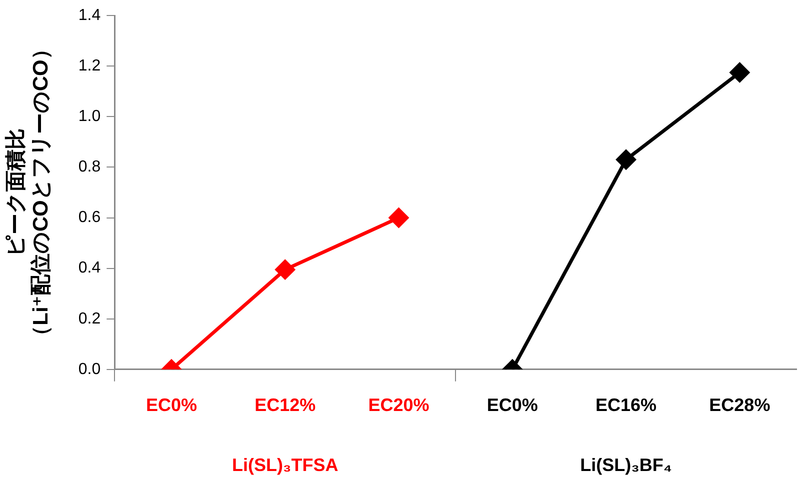  What do you see at coordinates (89, 369) in the screenshot?
I see `y-tick-label: 0.0` at bounding box center [89, 369].